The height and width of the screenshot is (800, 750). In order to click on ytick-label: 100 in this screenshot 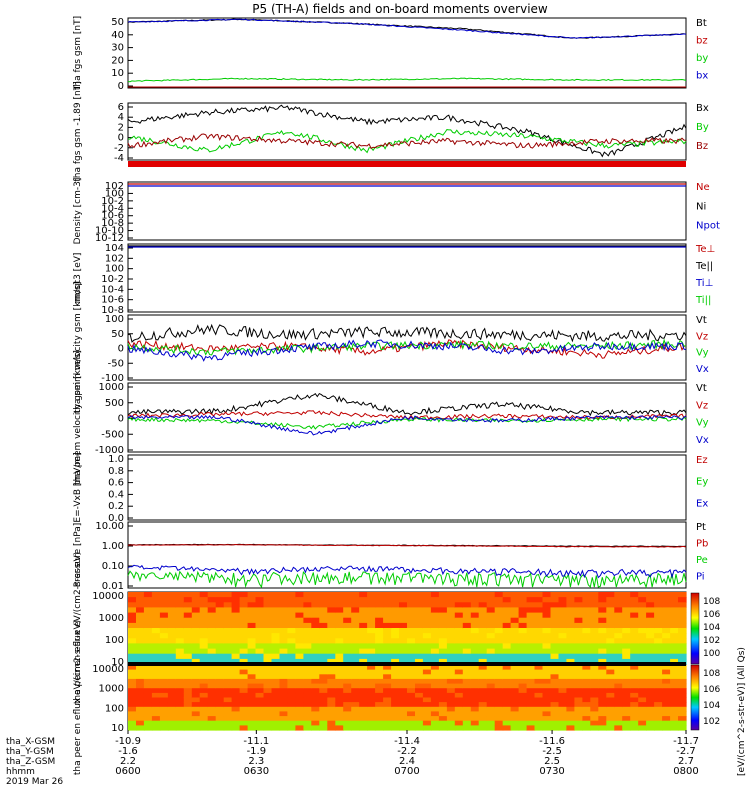, I will do `click(114, 319)`.